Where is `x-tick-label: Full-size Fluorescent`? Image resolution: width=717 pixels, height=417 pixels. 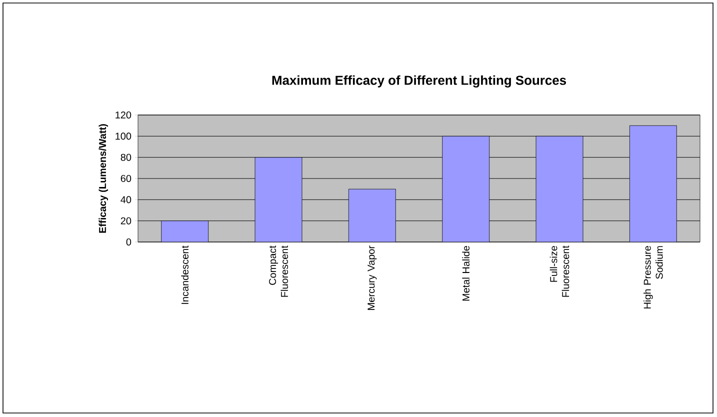 x-tick-label: Full-size Fluorescent is located at coordinates (560, 271).